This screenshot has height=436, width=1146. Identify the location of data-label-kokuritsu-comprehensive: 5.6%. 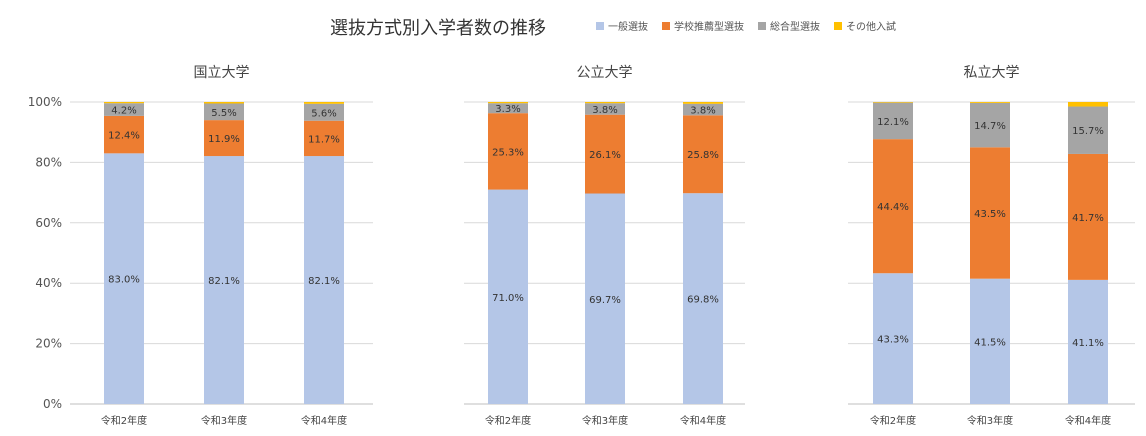
(323, 113).